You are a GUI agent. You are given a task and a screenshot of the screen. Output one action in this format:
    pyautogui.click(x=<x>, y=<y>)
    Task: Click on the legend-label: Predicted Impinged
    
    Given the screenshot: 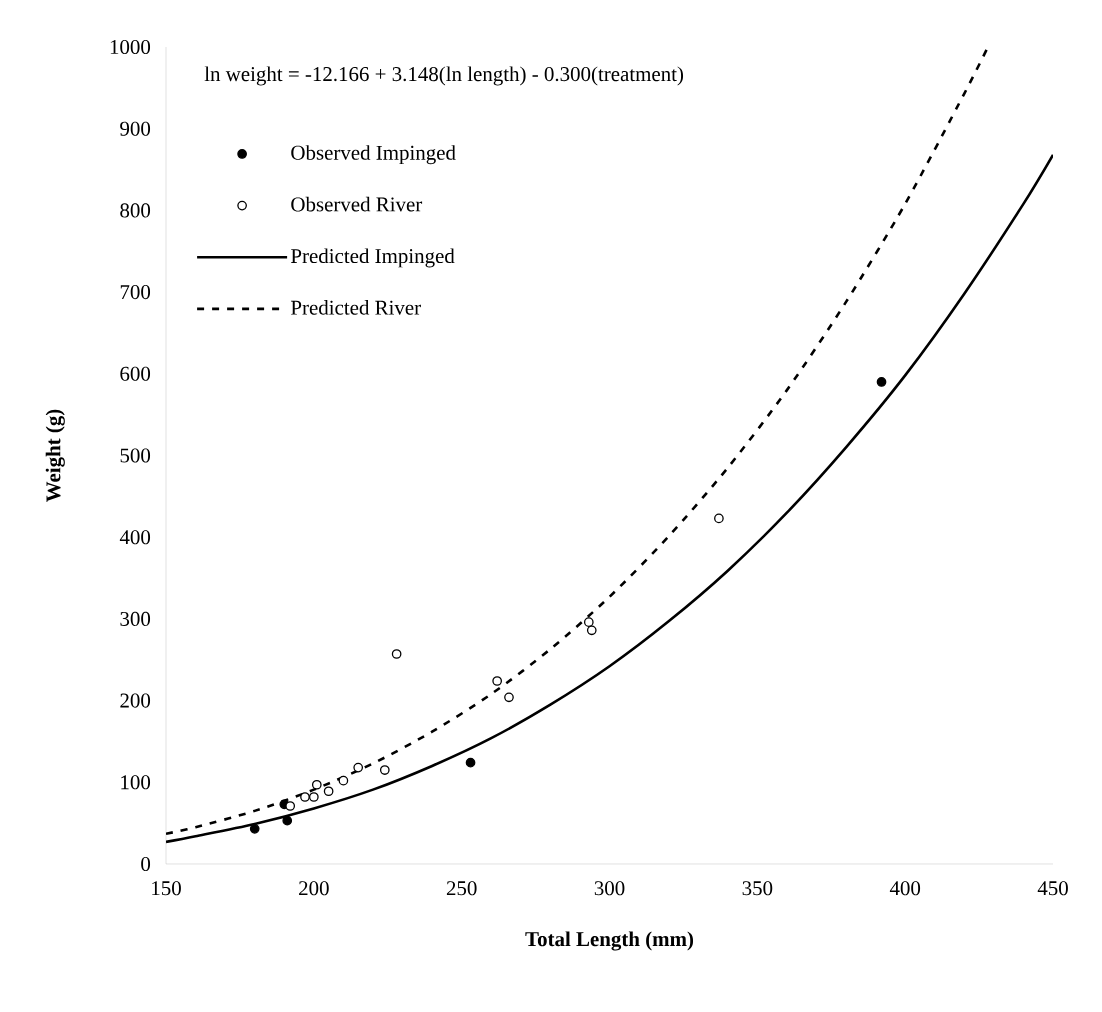 What is the action you would take?
    pyautogui.click(x=373, y=258)
    